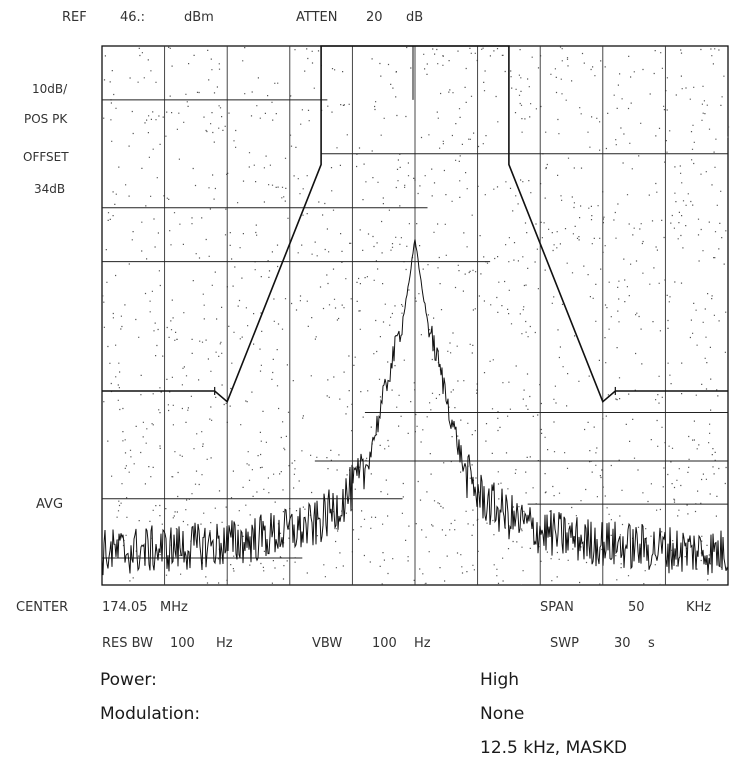  What do you see at coordinates (384, 643) in the screenshot?
I see `vbw-value: 100` at bounding box center [384, 643].